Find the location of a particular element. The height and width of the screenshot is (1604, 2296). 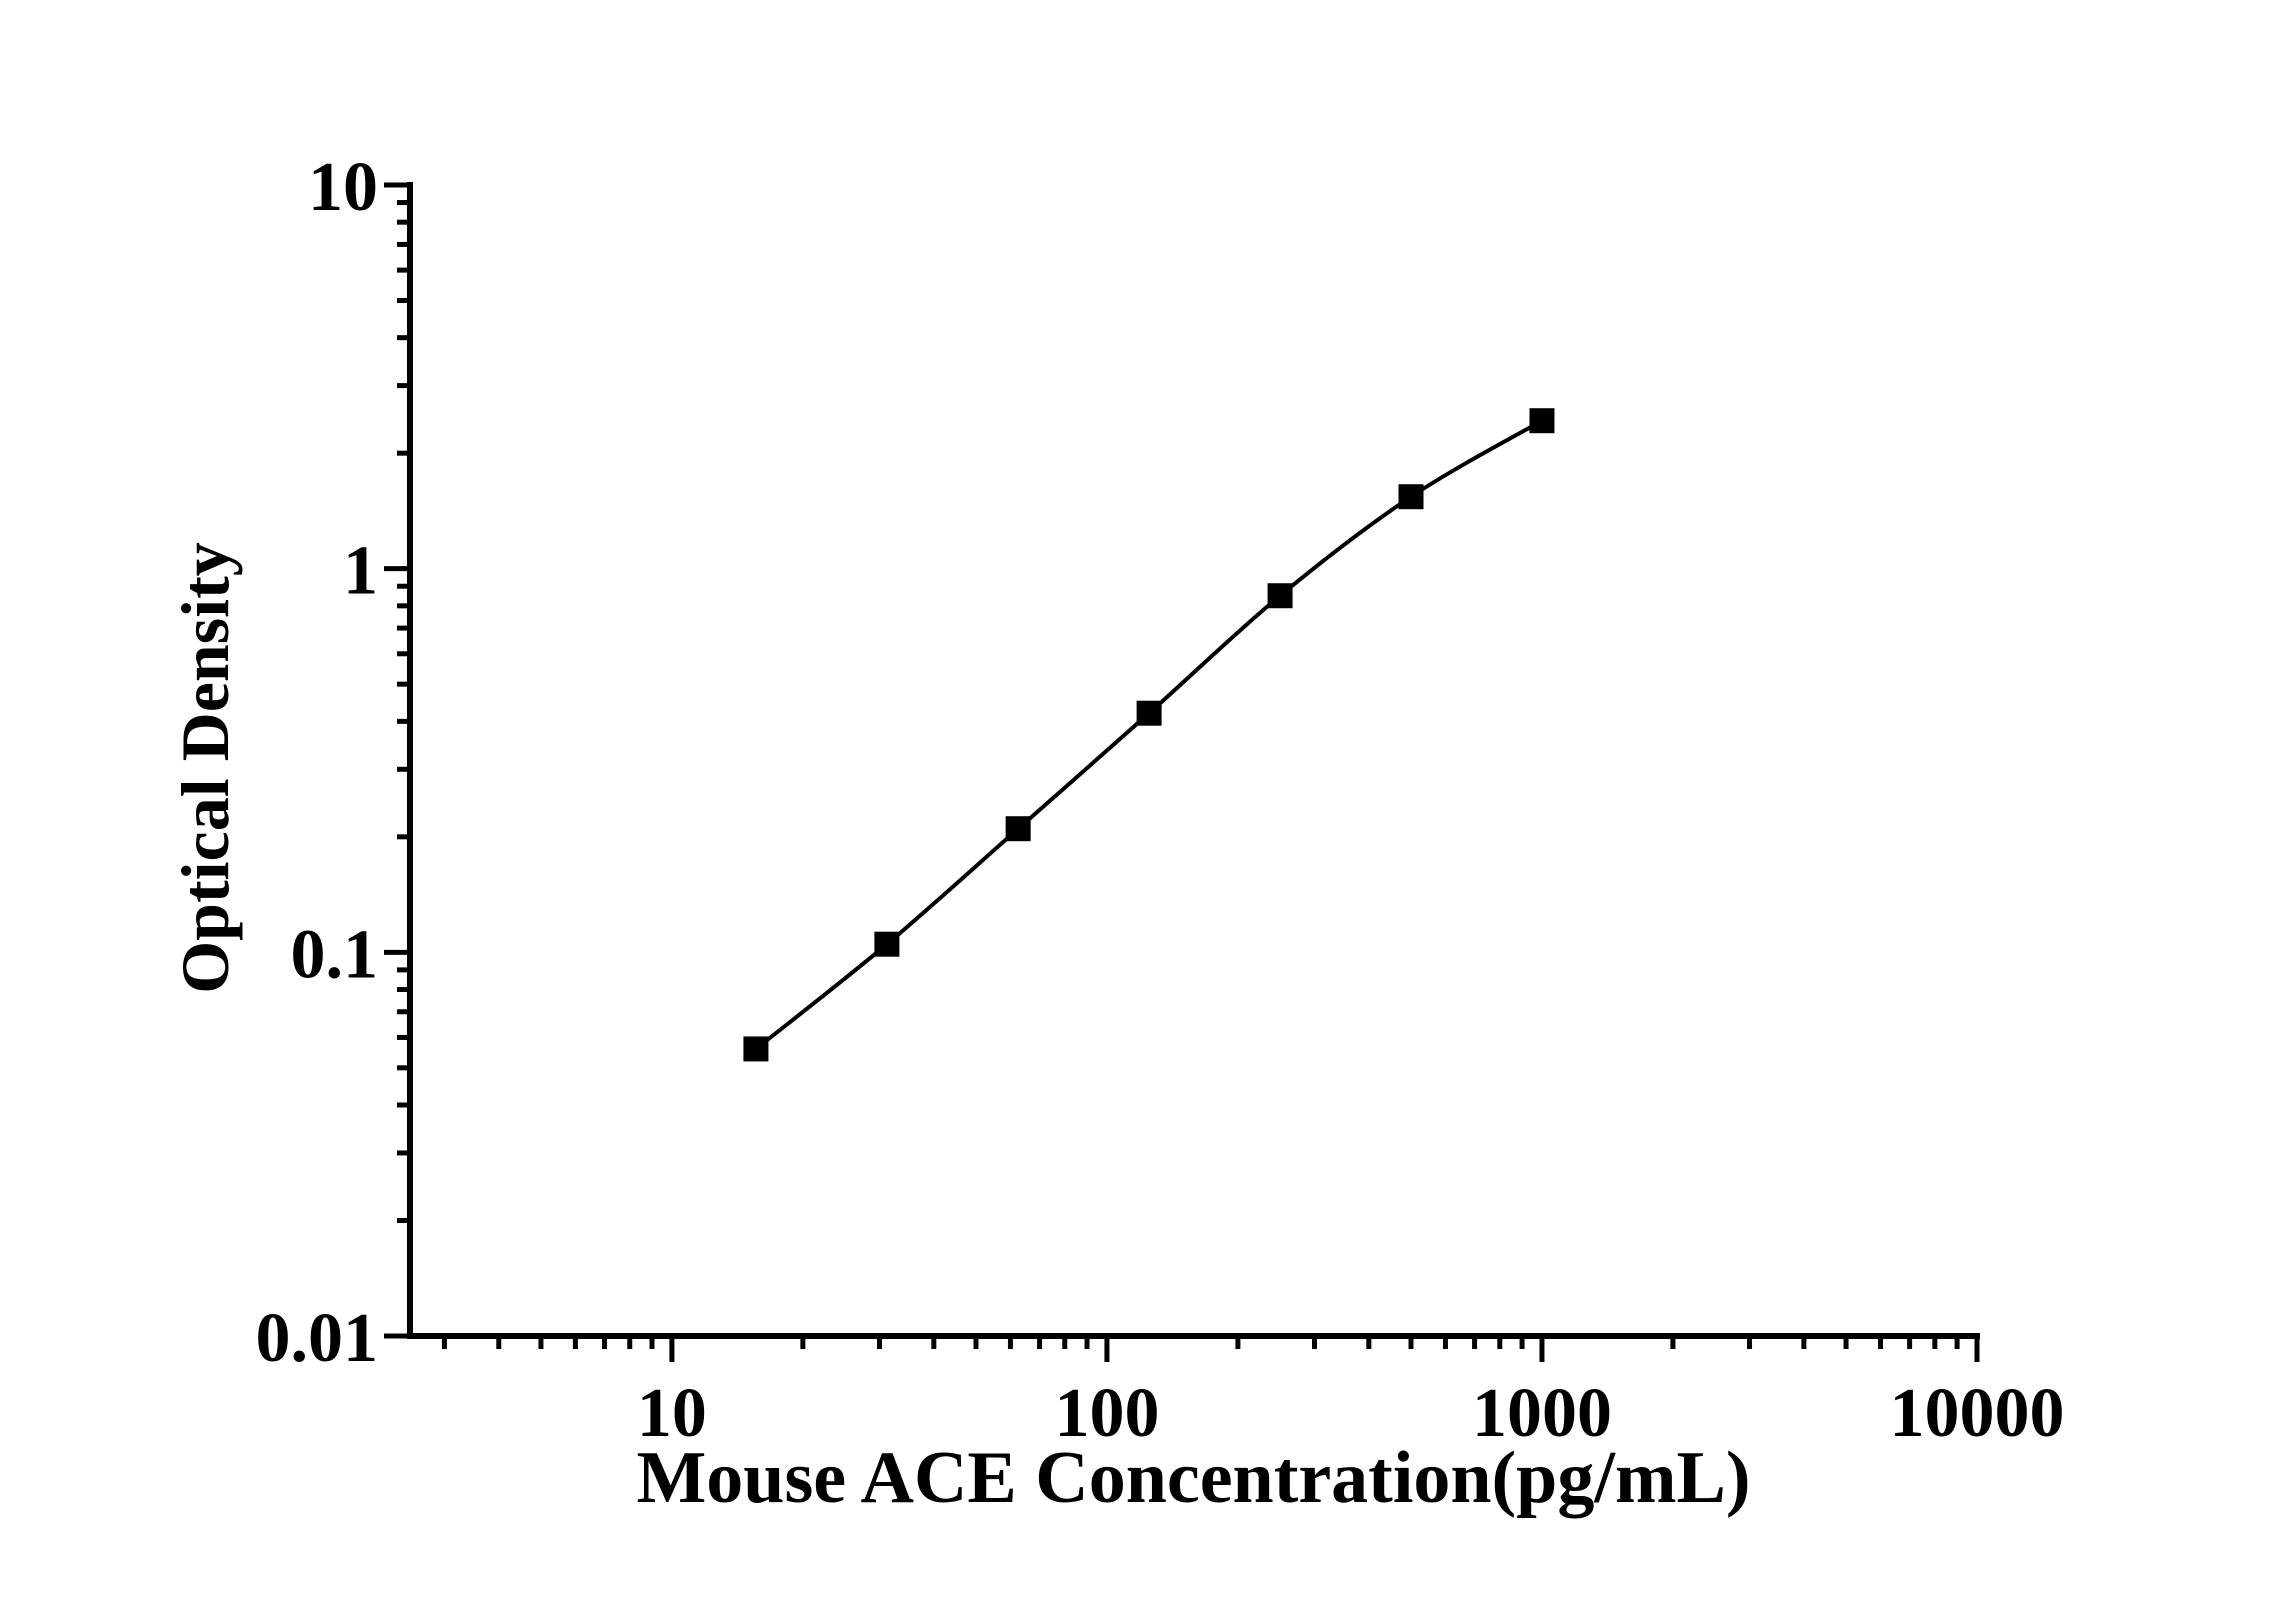

x-tick-label: 100 is located at coordinates (1106, 1413).